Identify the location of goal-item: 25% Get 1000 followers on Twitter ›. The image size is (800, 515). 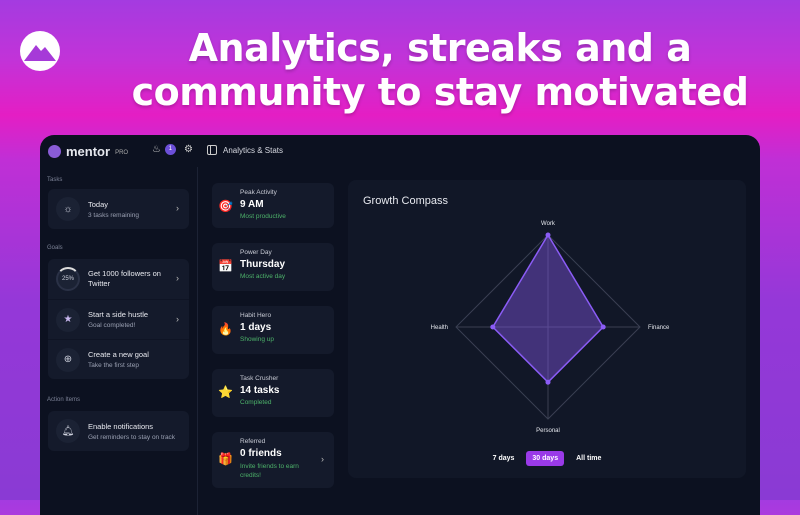
(118, 279).